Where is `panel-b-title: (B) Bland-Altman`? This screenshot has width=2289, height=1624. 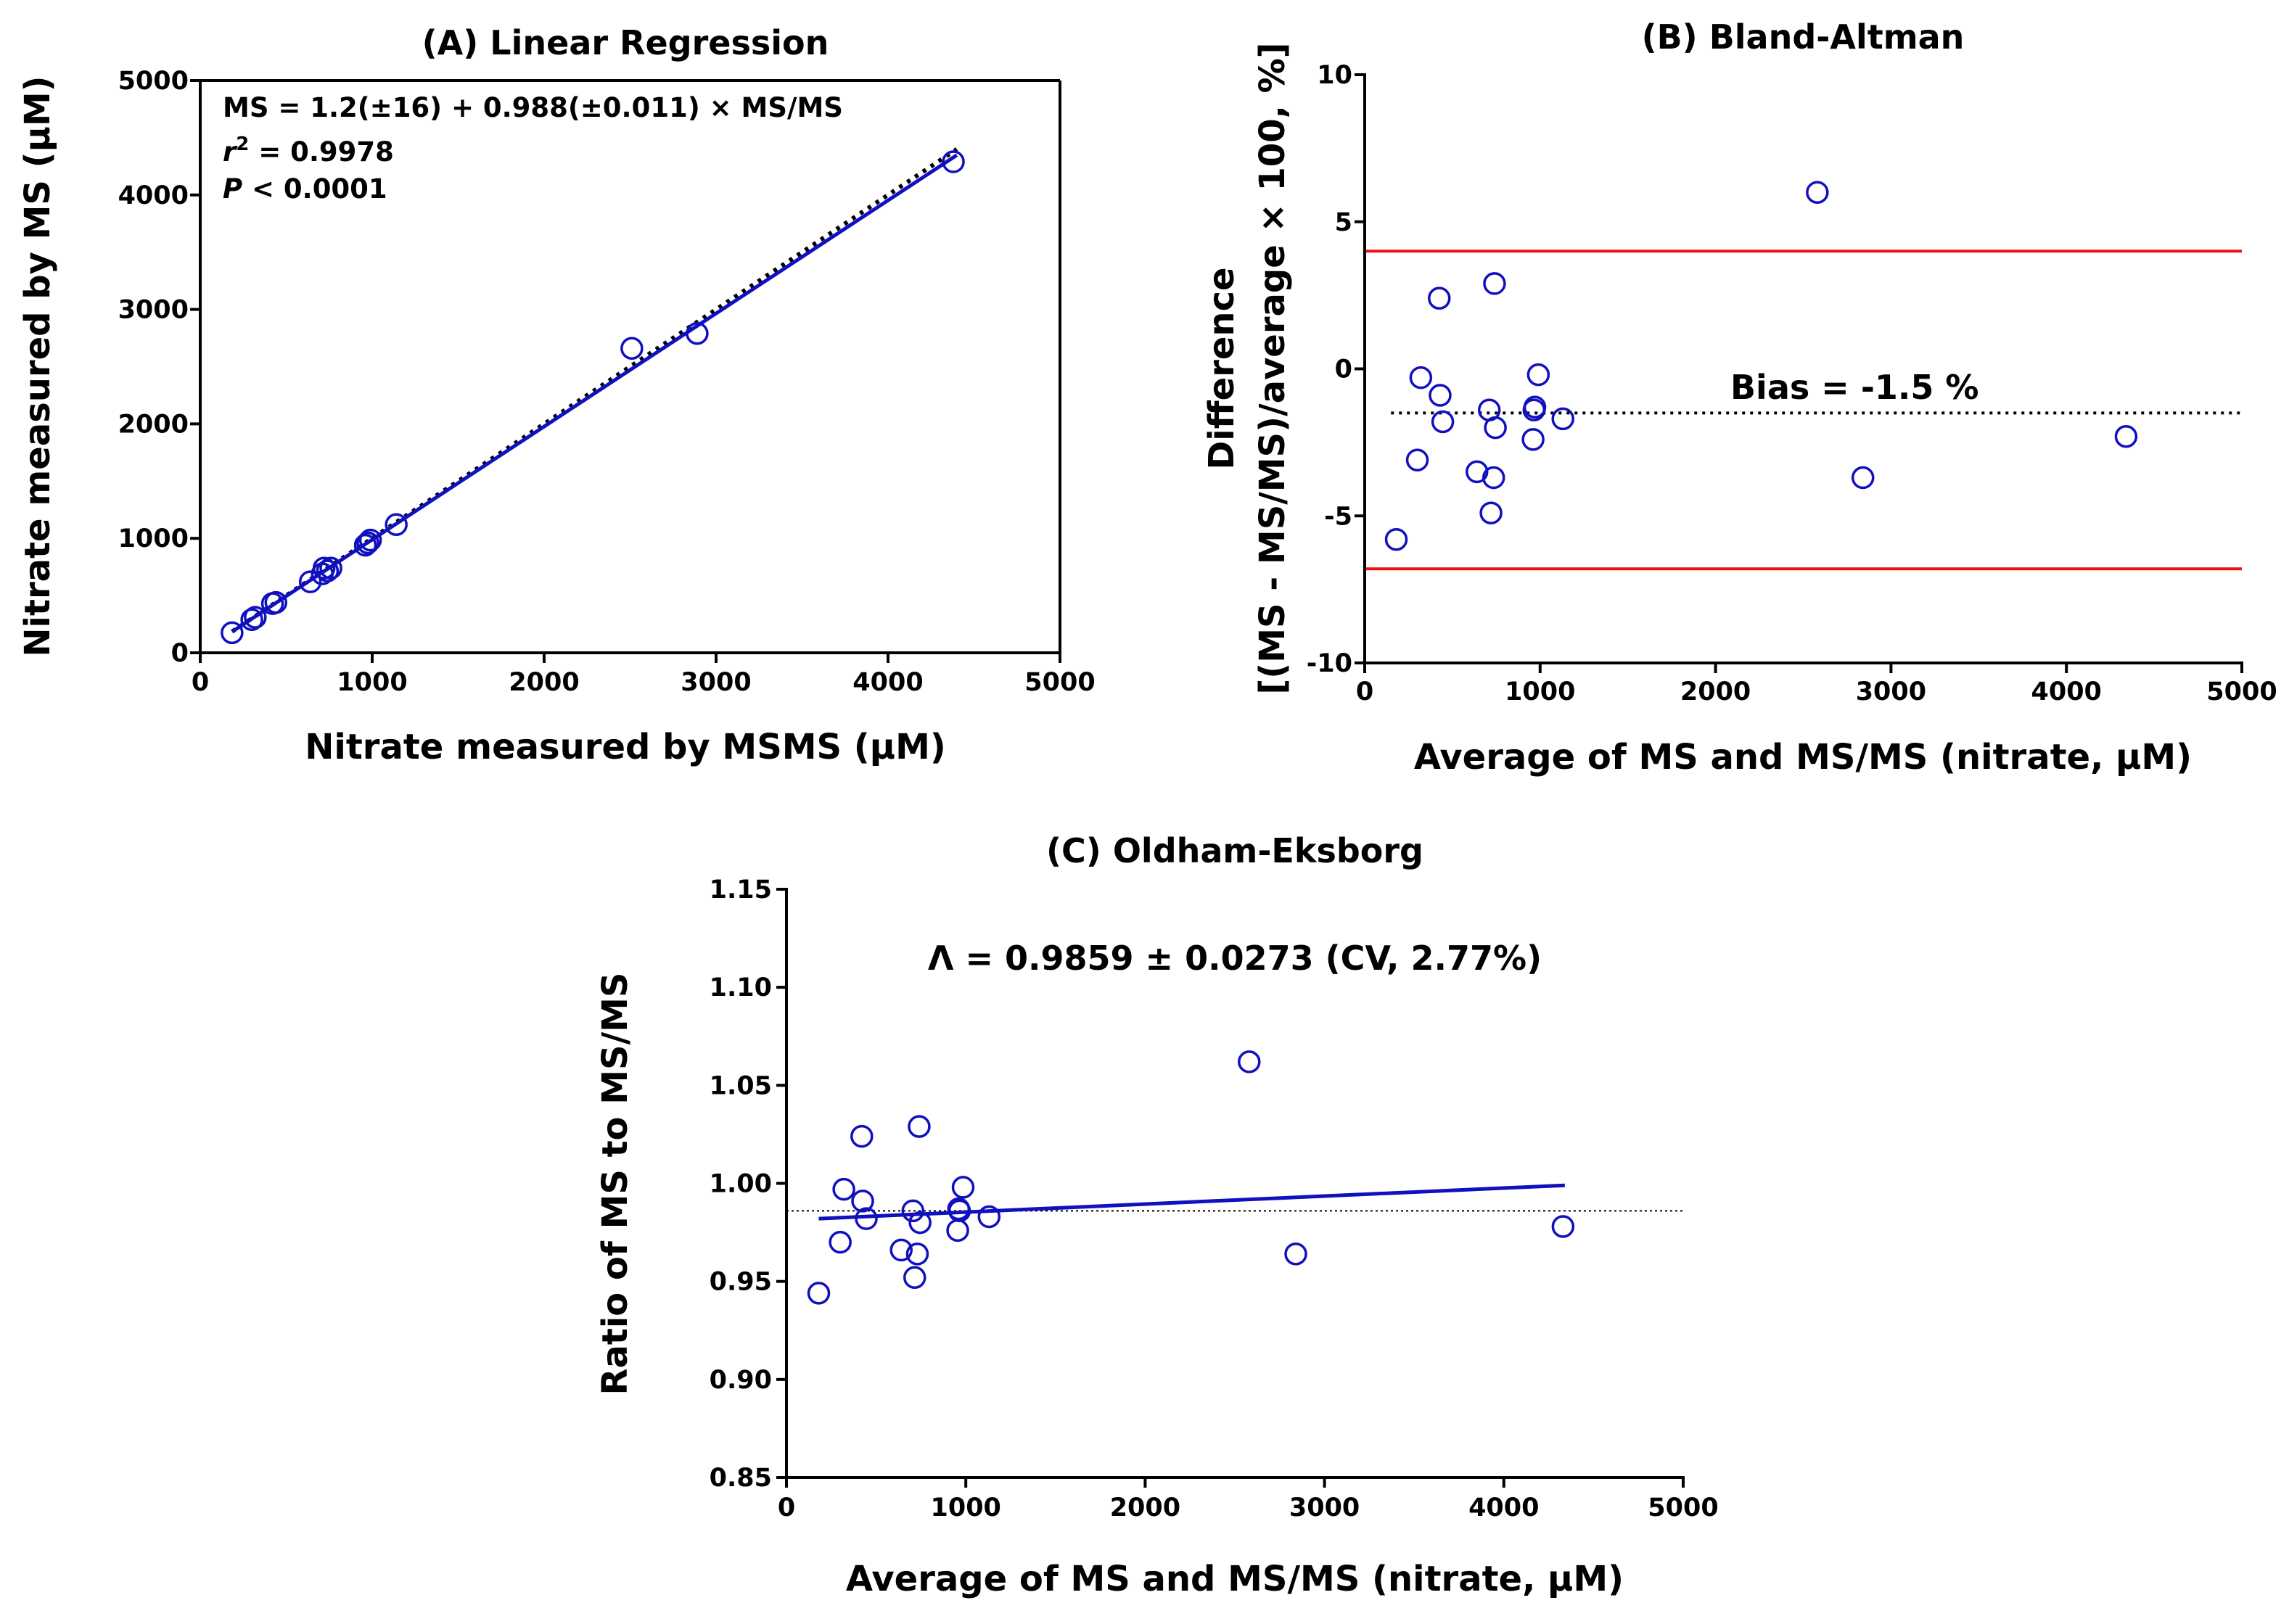 panel-b-title: (B) Bland-Altman is located at coordinates (1803, 37).